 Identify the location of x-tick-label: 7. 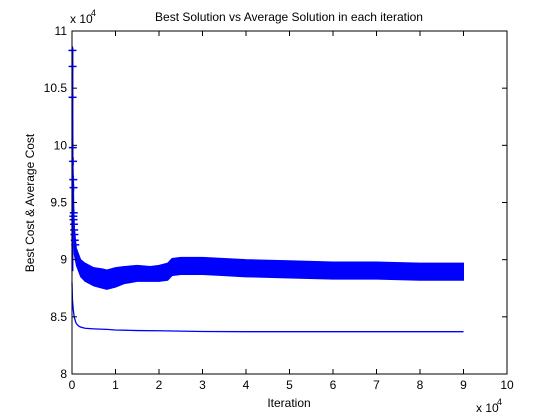
(376, 385).